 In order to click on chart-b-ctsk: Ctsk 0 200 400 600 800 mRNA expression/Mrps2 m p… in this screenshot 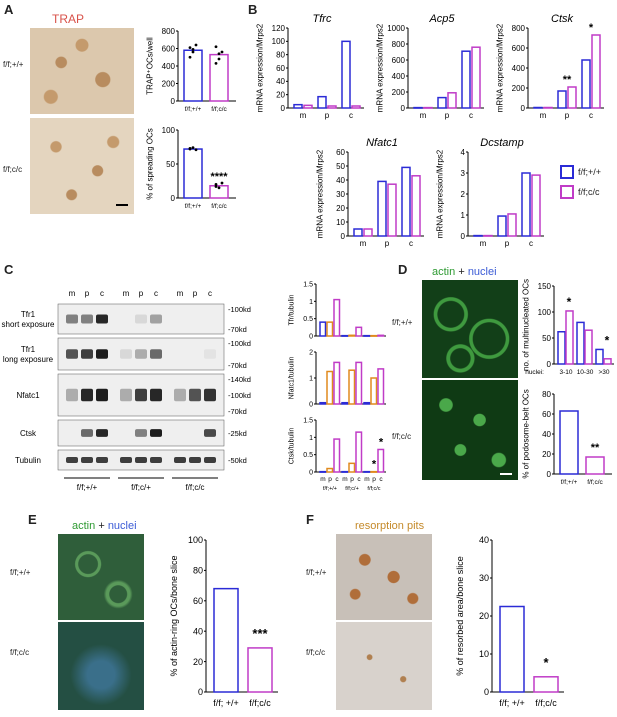, I will do `click(549, 66)`.